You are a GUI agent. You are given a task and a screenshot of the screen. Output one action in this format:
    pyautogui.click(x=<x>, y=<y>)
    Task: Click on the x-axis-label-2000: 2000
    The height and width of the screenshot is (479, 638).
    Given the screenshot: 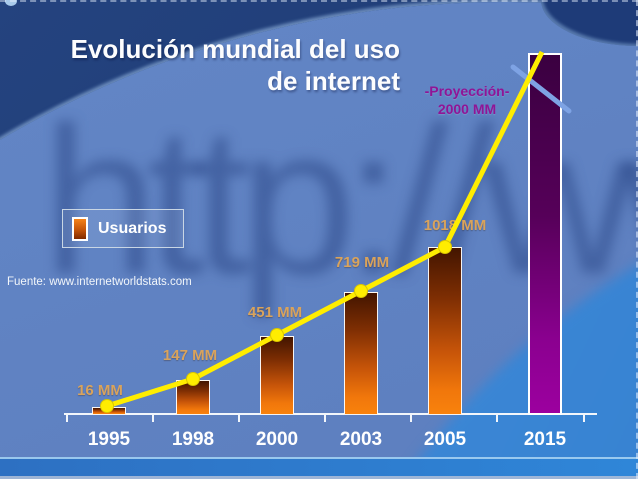 What is the action you would take?
    pyautogui.click(x=277, y=439)
    